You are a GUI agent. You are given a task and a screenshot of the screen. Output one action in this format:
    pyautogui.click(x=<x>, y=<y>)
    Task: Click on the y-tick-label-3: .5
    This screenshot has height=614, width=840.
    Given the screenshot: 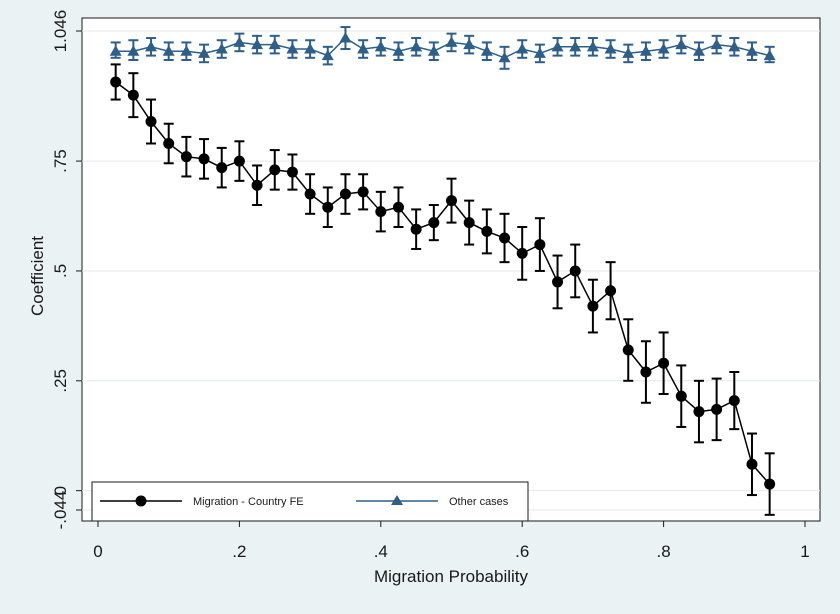 What is the action you would take?
    pyautogui.click(x=60, y=271)
    